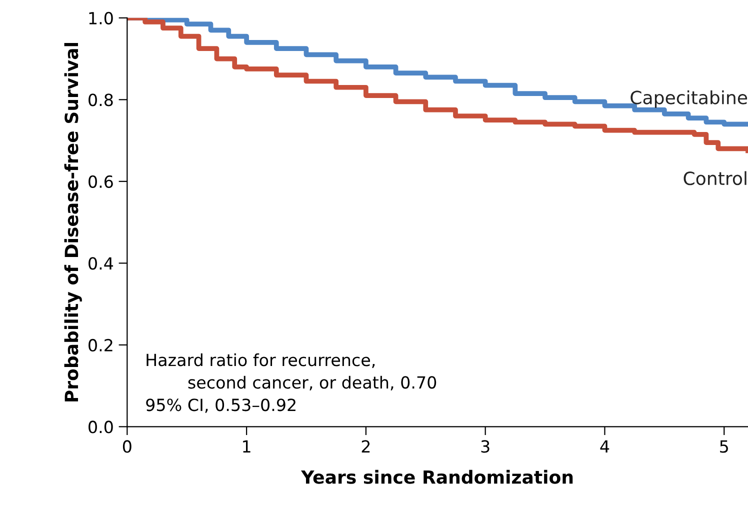 The image size is (748, 511). I want to click on x-tick-label: 3, so click(485, 446).